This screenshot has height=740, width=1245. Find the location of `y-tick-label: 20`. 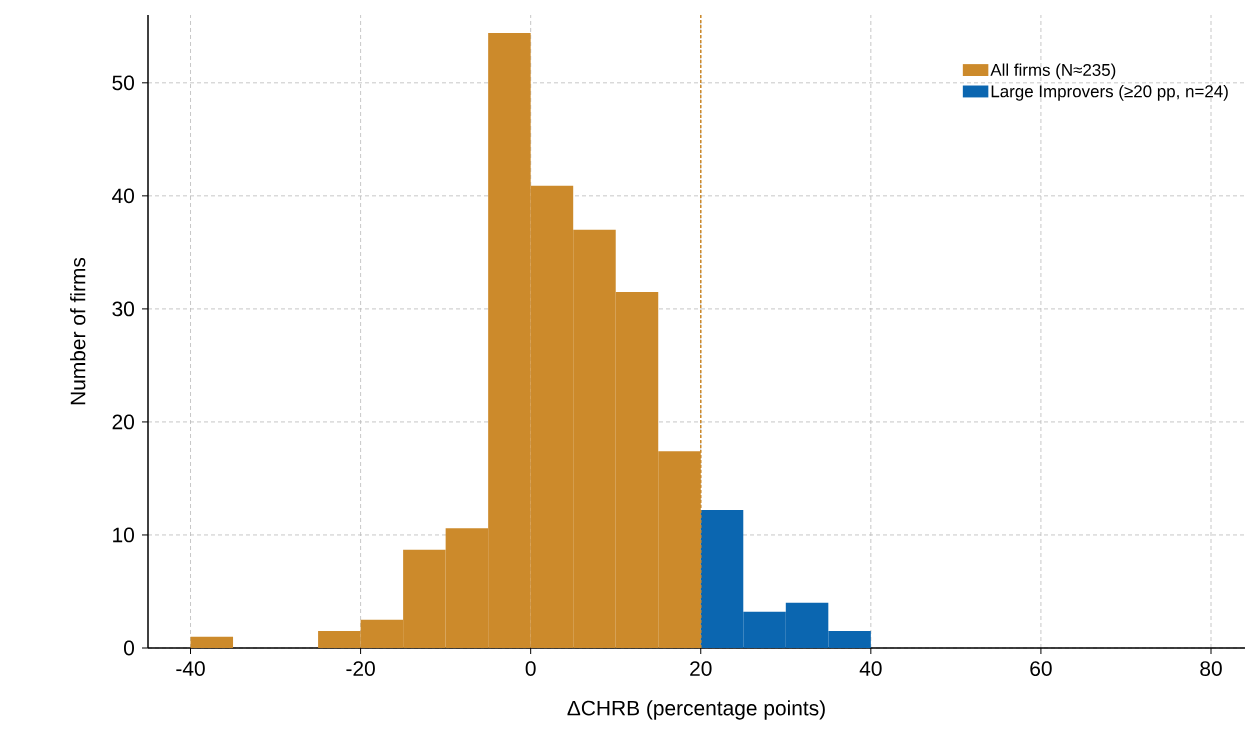

y-tick-label: 20 is located at coordinates (123, 422).